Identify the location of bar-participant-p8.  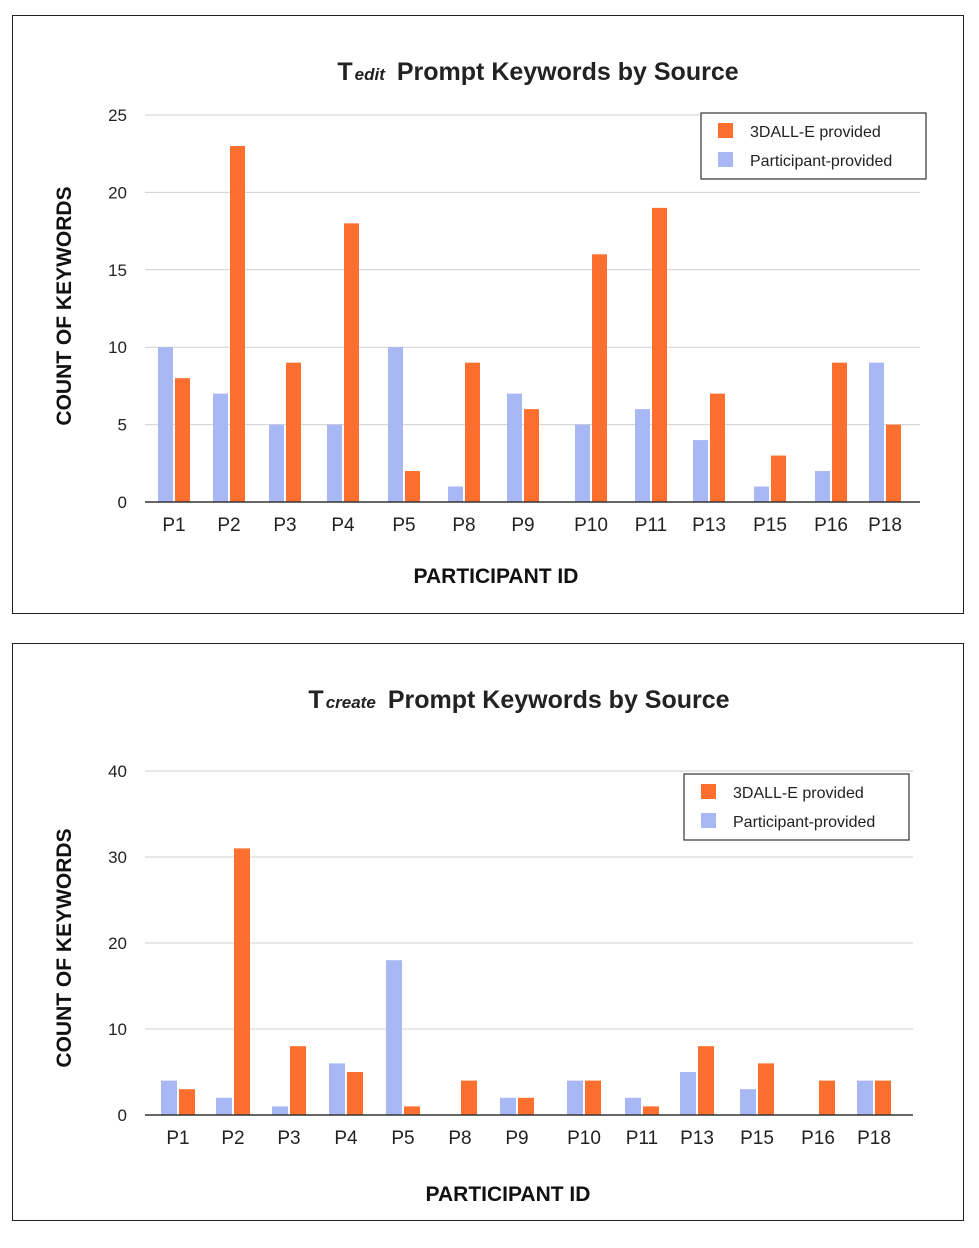
(455, 494).